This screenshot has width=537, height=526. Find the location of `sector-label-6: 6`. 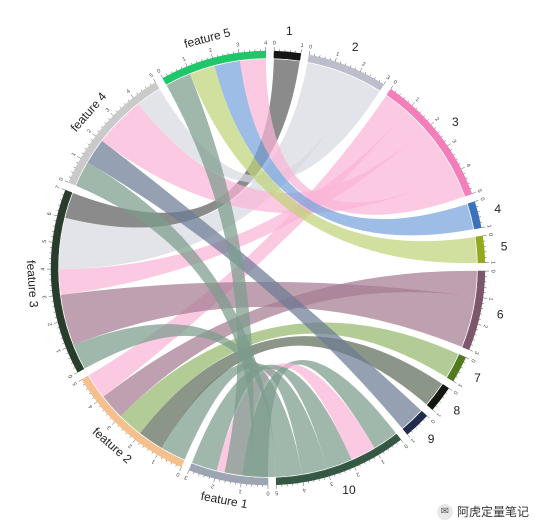

sector-label-6: 6 is located at coordinates (500, 314).